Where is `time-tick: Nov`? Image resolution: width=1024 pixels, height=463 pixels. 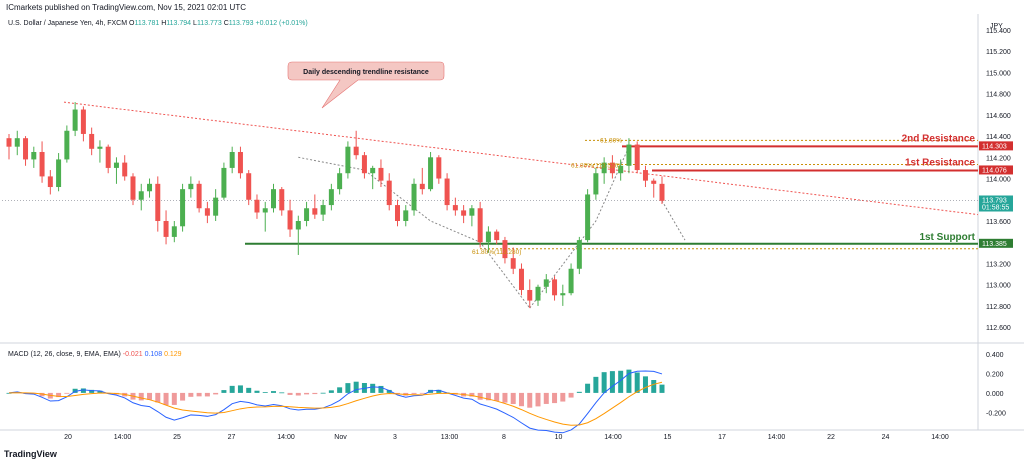 time-tick: Nov is located at coordinates (340, 437).